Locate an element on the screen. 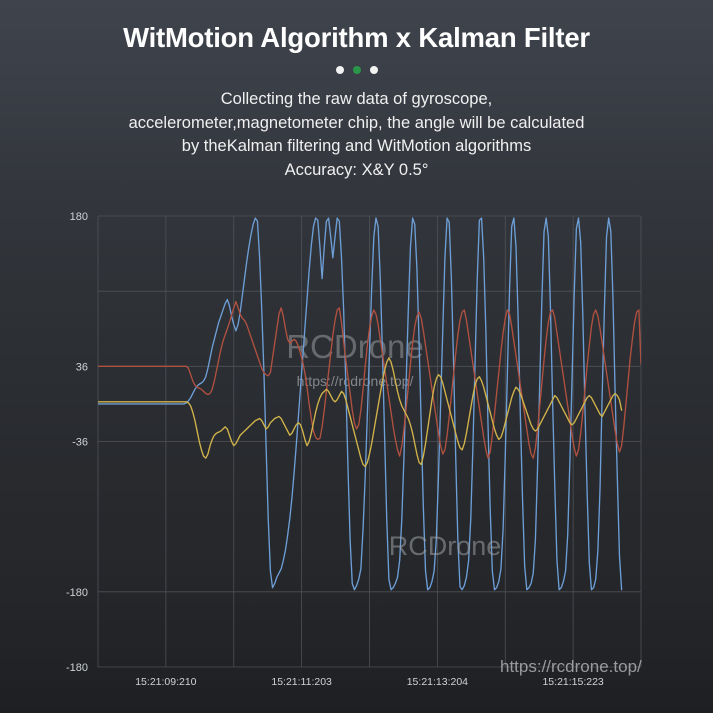  x-tick-label: 15:21:13:204 is located at coordinates (437, 682).